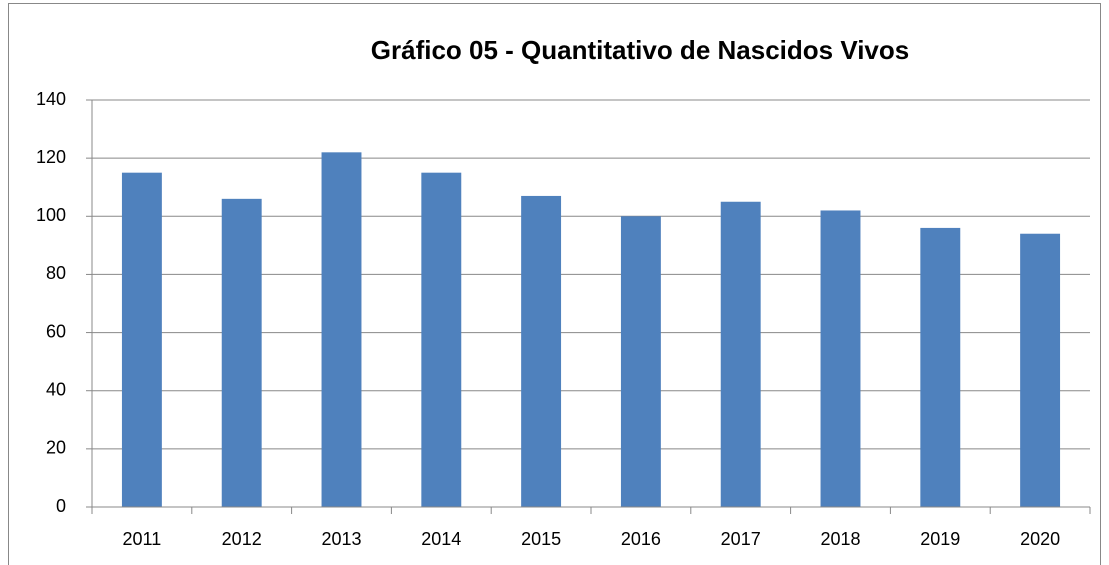 This screenshot has height=565, width=1109. I want to click on y-tick-label: 140, so click(51, 99).